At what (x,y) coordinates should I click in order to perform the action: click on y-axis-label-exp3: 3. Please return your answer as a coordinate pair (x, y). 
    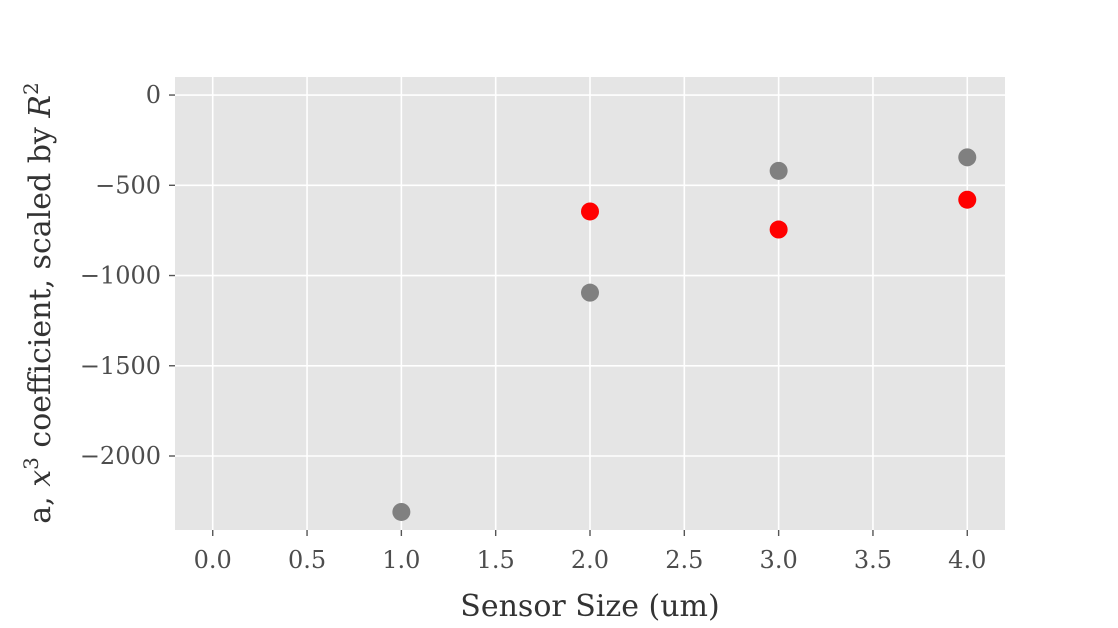
    Looking at the image, I should click on (31, 463).